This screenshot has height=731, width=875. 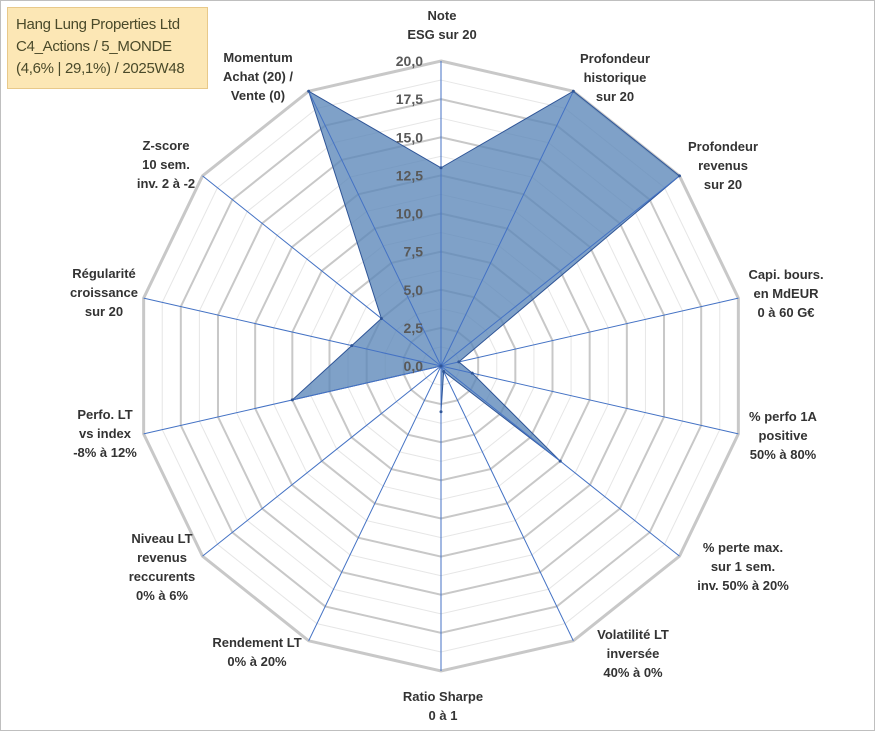 I want to click on axis-label-line: sur 1 sem., so click(x=743, y=566).